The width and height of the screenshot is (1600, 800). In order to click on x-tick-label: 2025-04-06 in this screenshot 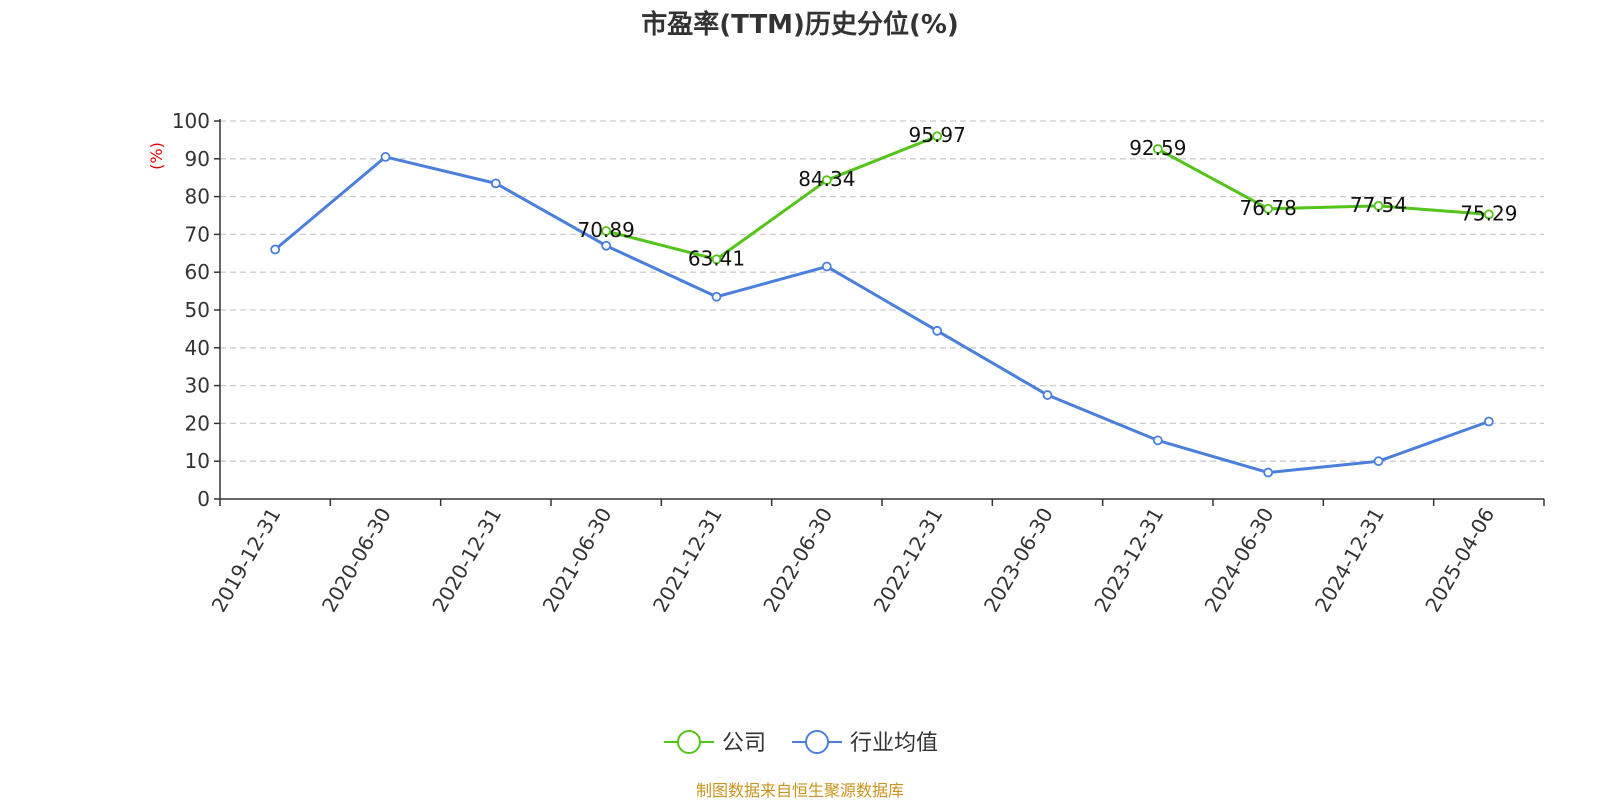, I will do `click(1459, 560)`.